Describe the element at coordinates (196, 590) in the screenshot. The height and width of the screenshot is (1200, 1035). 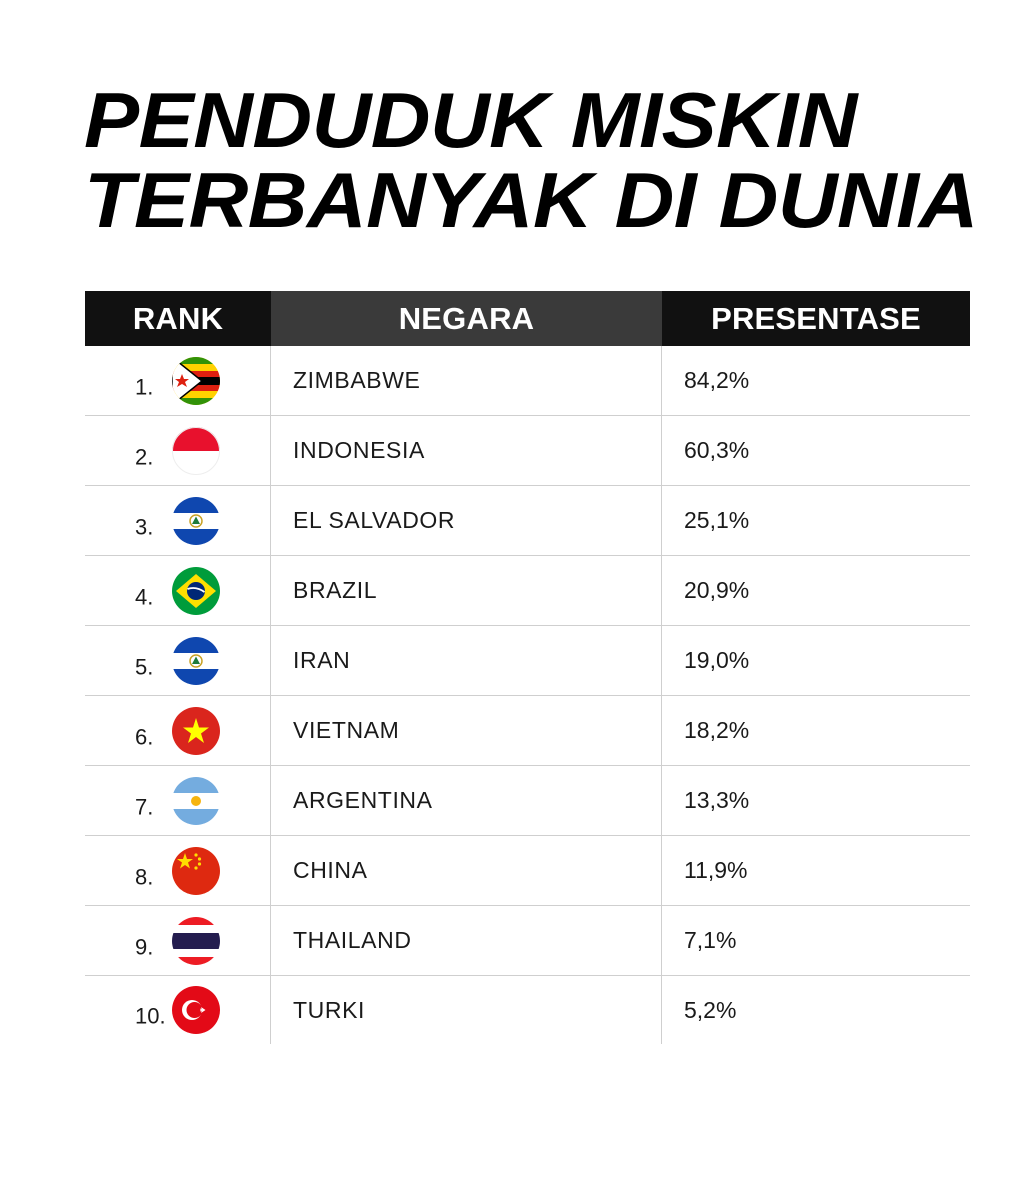
I see `brazil-flag-icon` at that location.